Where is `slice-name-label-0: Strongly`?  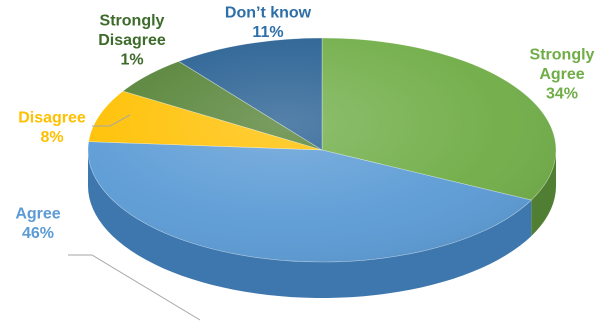 slice-name-label-0: Strongly is located at coordinates (562, 55).